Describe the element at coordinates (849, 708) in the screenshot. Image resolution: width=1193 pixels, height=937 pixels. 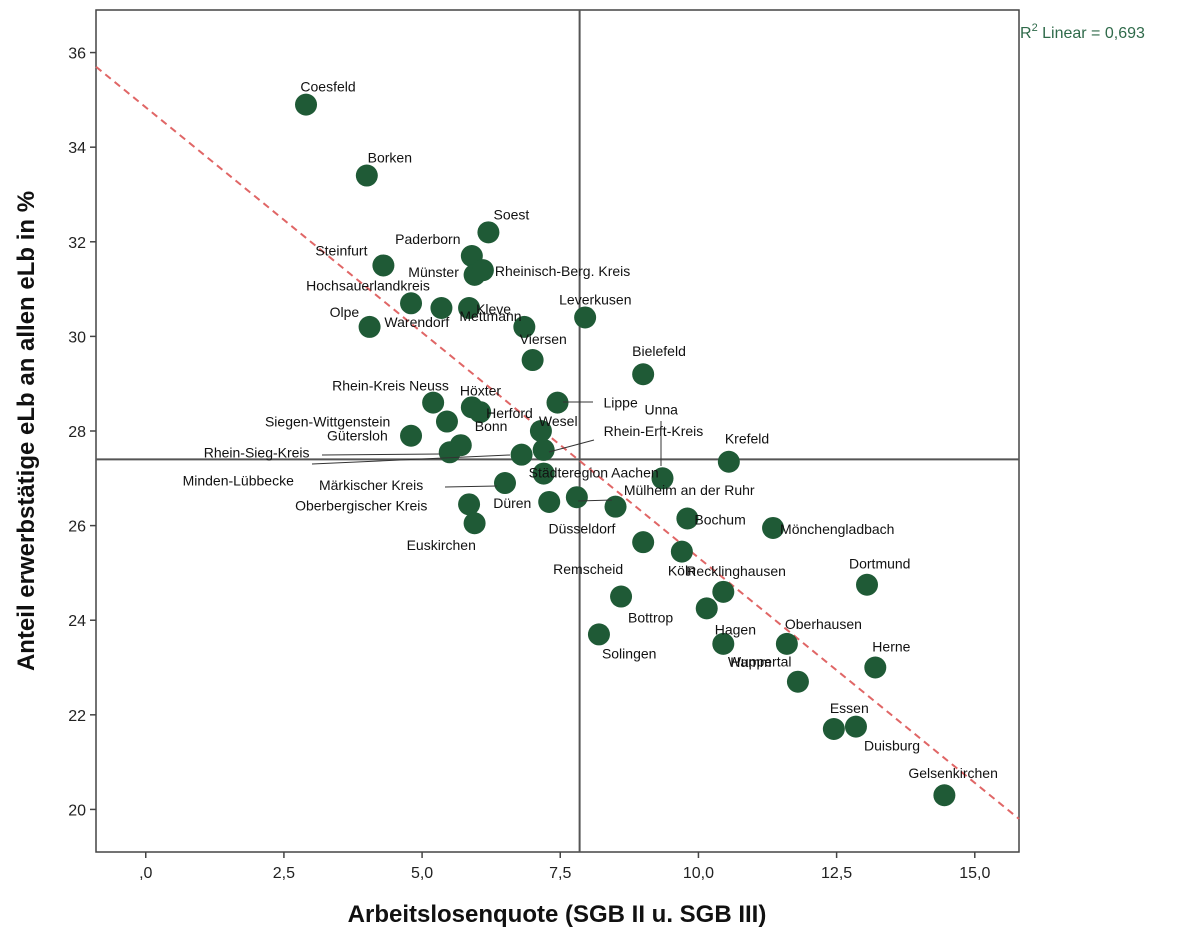
I see `data-label: Essen` at that location.